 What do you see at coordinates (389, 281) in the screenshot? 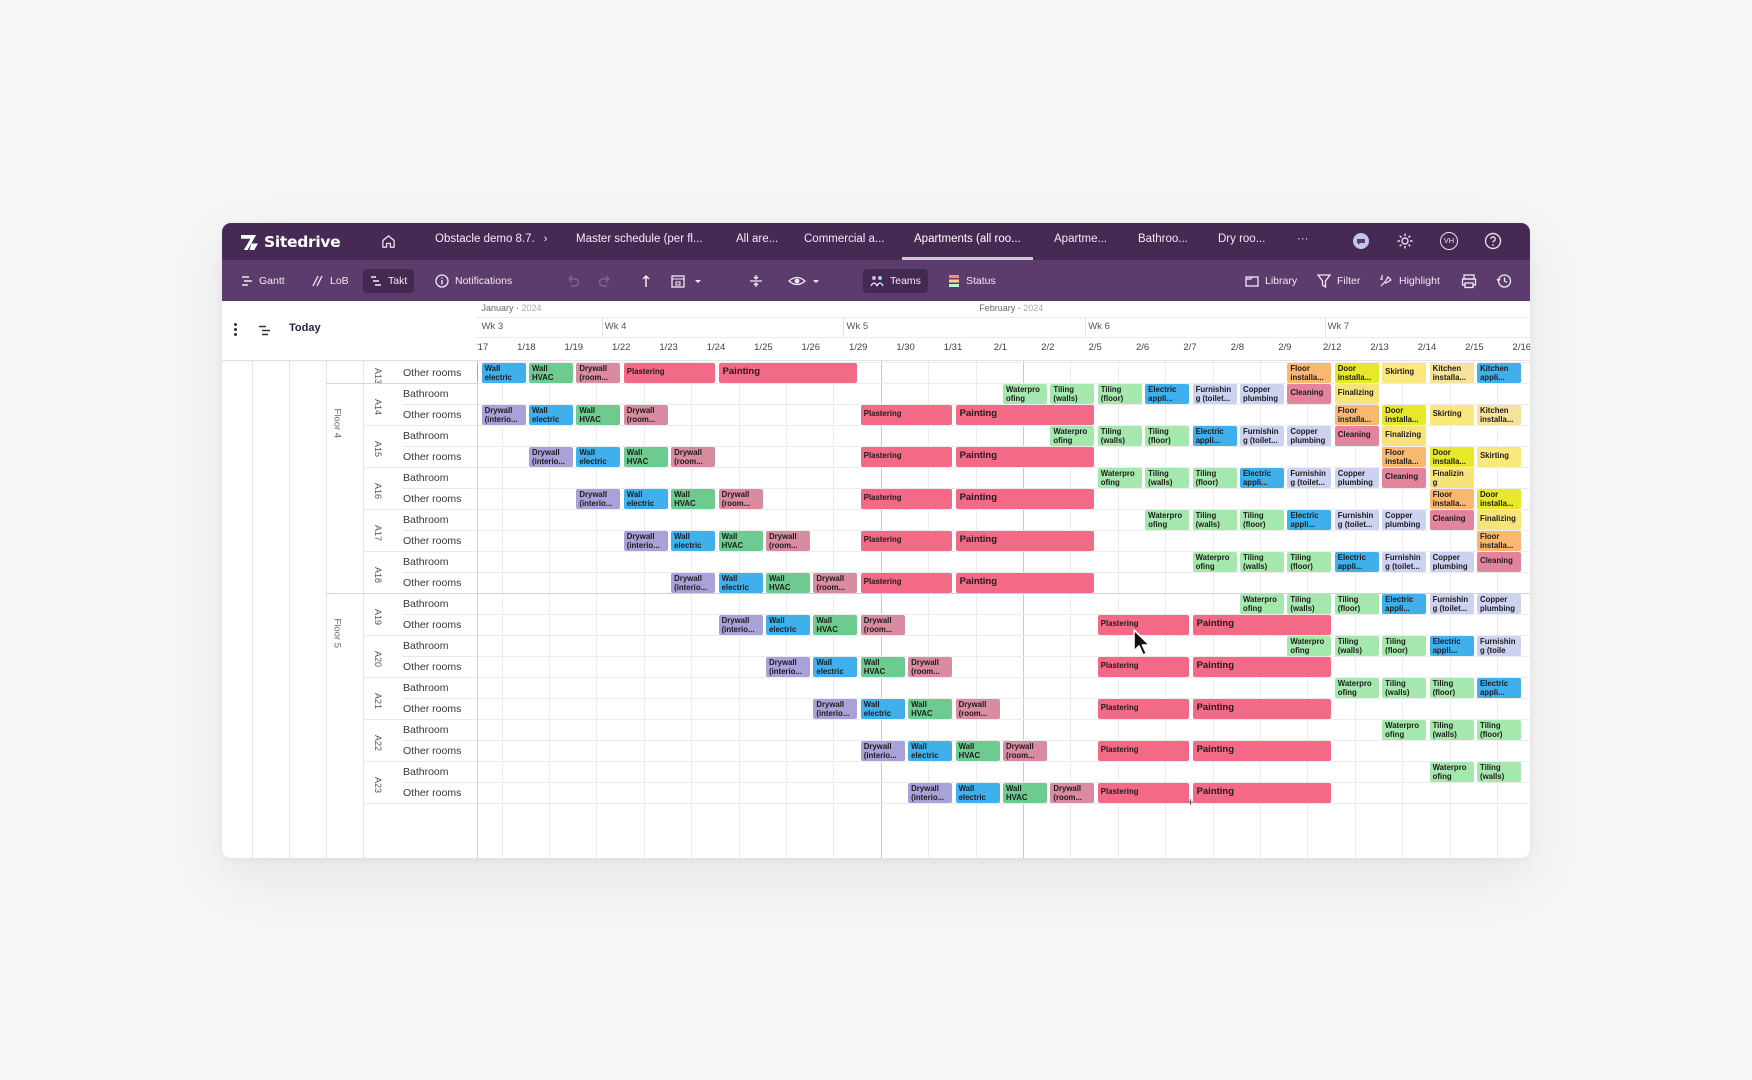
I see `takt-view-button: Takt` at bounding box center [389, 281].